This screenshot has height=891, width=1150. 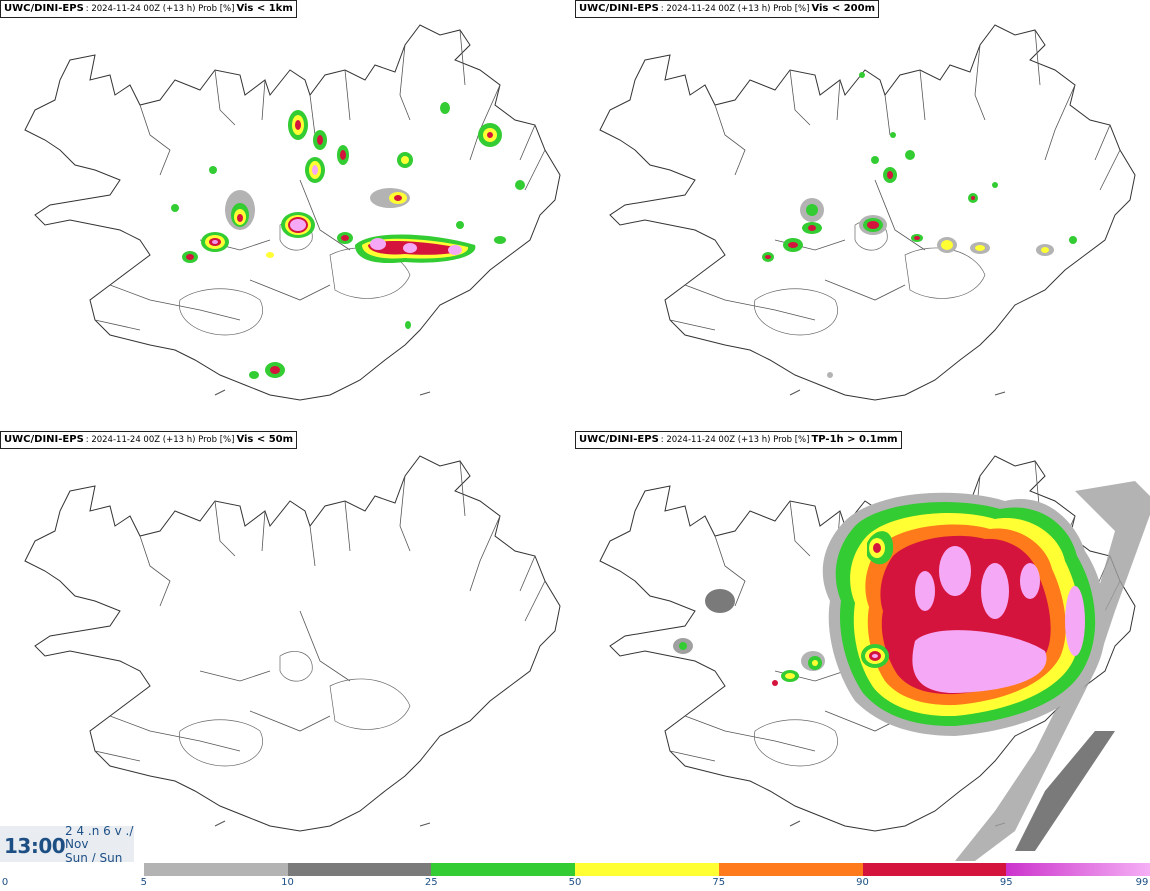 What do you see at coordinates (862, 882) in the screenshot?
I see `colorbar-tick-label: 90` at bounding box center [862, 882].